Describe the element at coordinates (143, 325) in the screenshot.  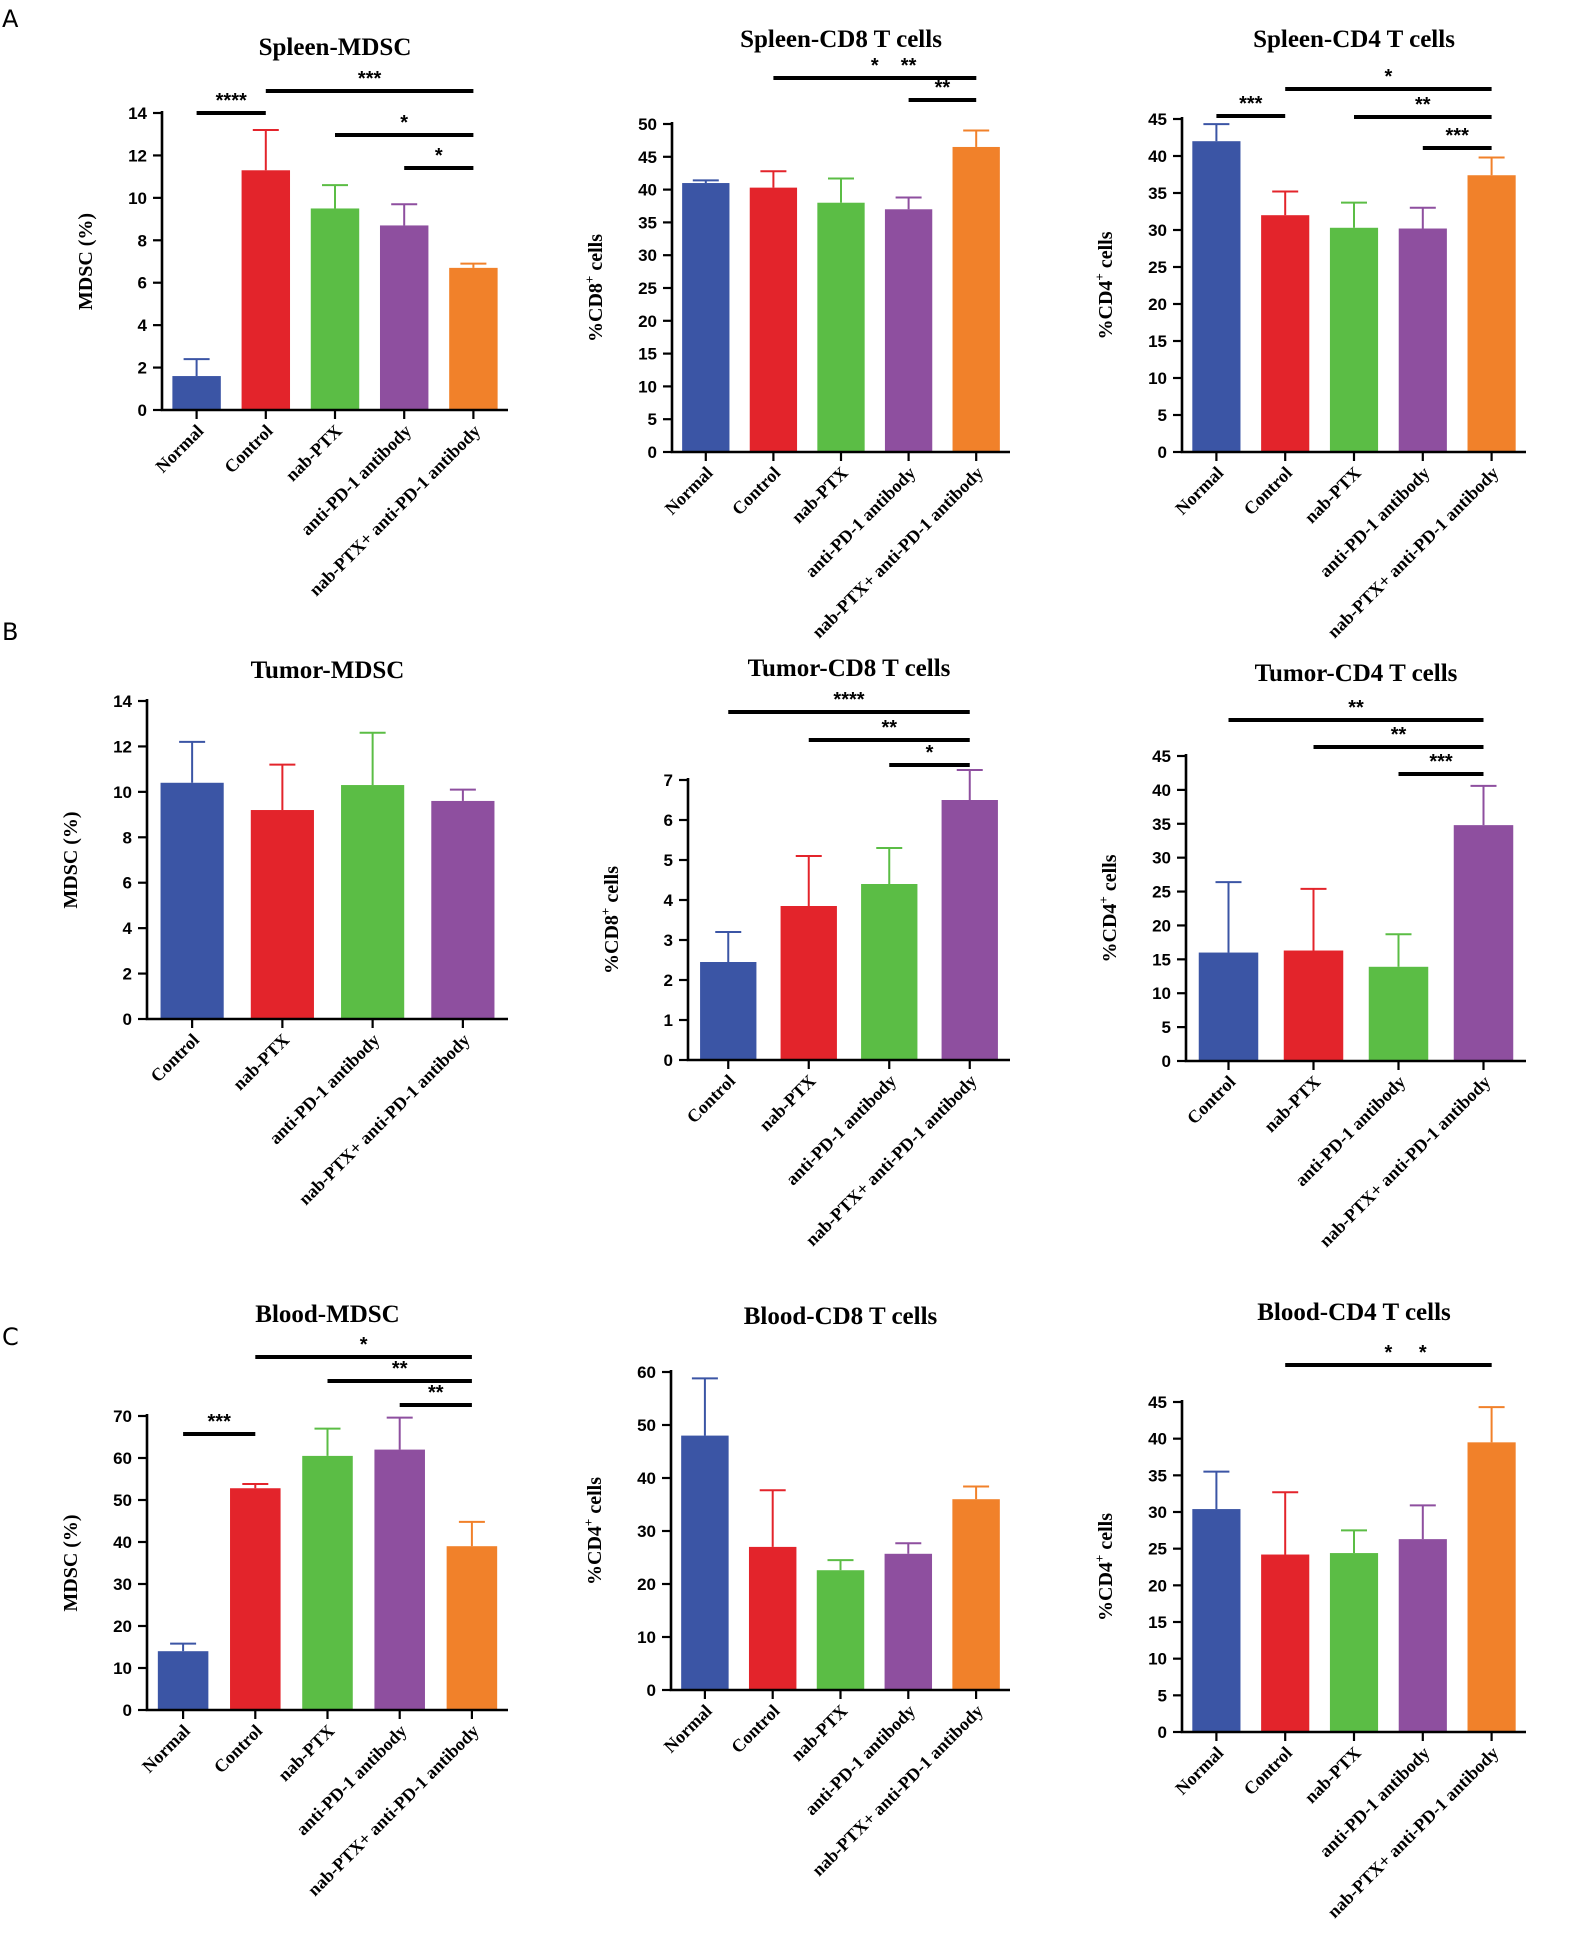
I see `y-tick-label: 4` at that location.